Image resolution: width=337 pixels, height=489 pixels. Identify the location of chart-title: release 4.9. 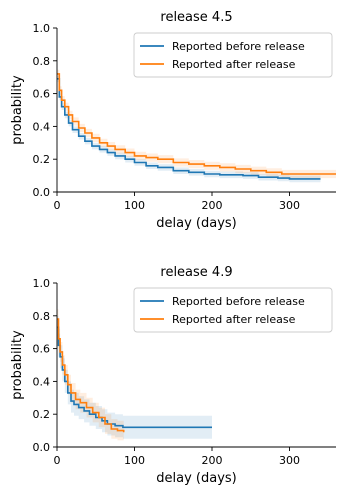
(196, 272).